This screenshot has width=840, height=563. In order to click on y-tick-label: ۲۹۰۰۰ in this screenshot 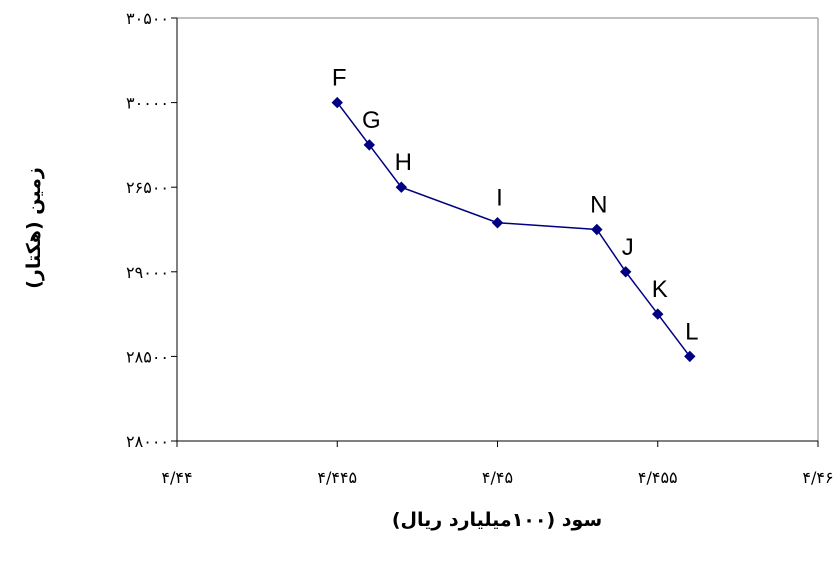, I will do `click(147, 272)`.